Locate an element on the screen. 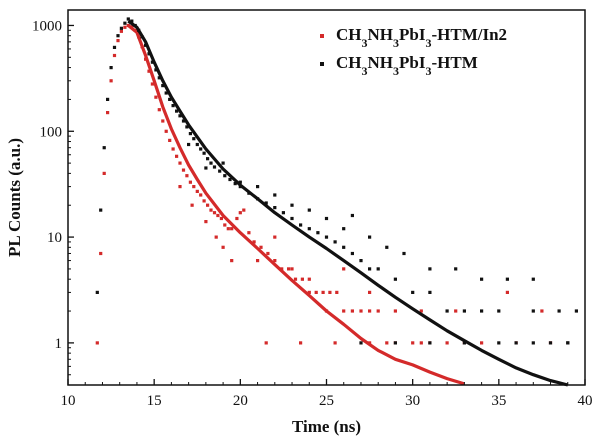 The image size is (600, 442). y-tick-label: 10 is located at coordinates (54, 238).